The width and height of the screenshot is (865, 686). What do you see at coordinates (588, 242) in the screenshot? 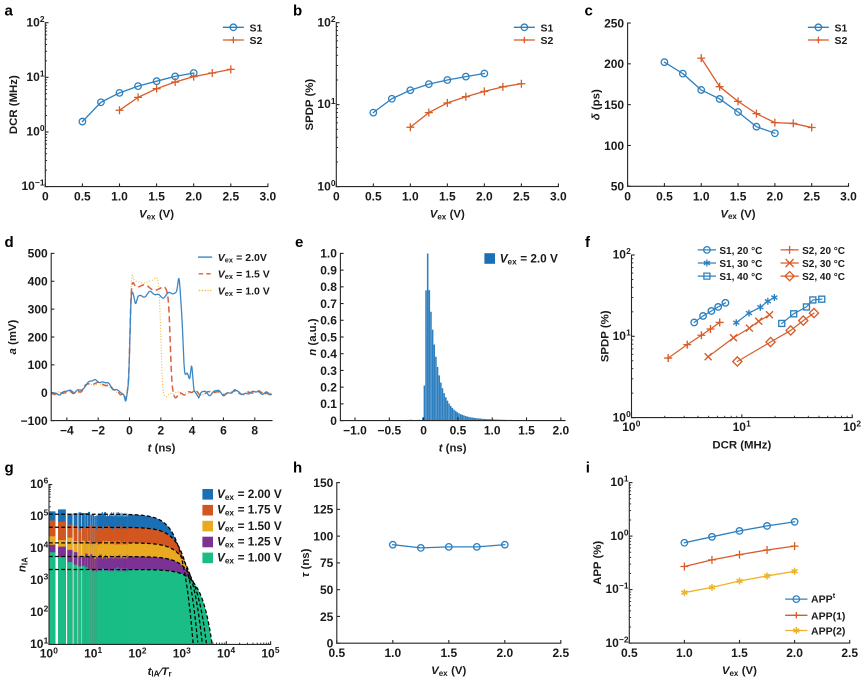
I see `svg-text: f` at bounding box center [588, 242].